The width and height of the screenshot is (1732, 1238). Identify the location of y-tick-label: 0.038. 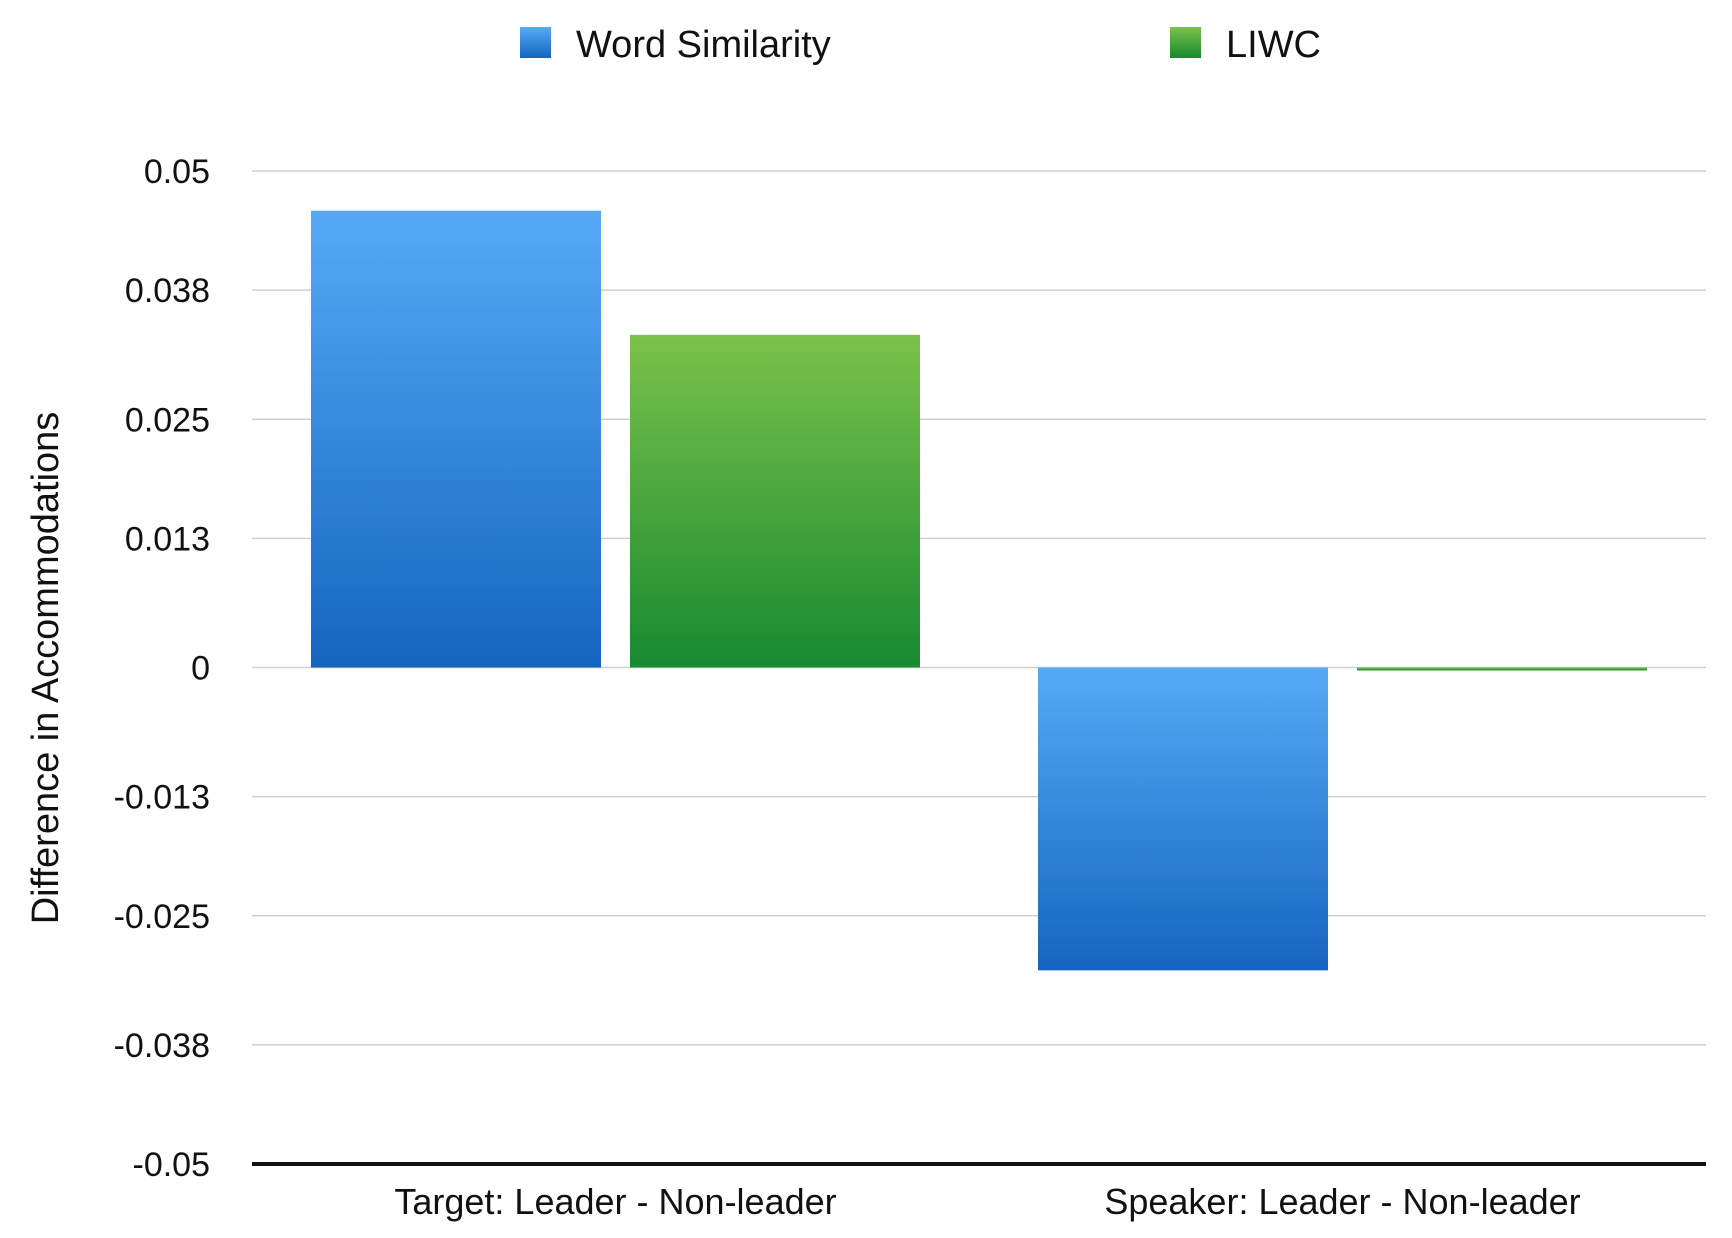
(167, 291).